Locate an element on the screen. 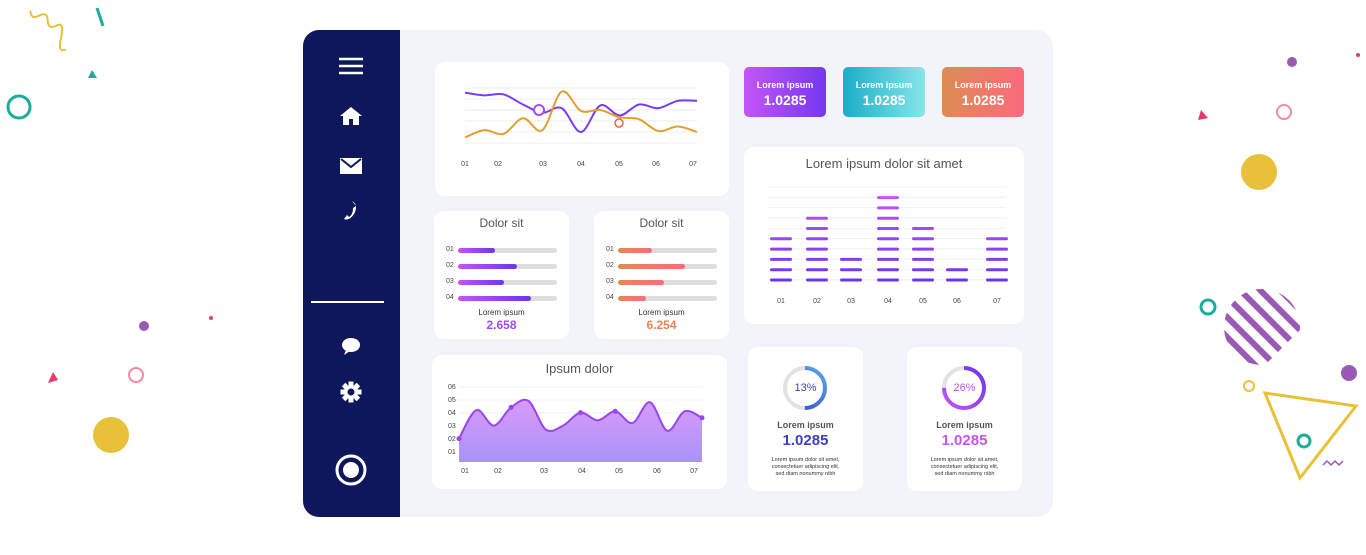 This screenshot has height=555, width=1366. donut-percent: 26% is located at coordinates (964, 388).